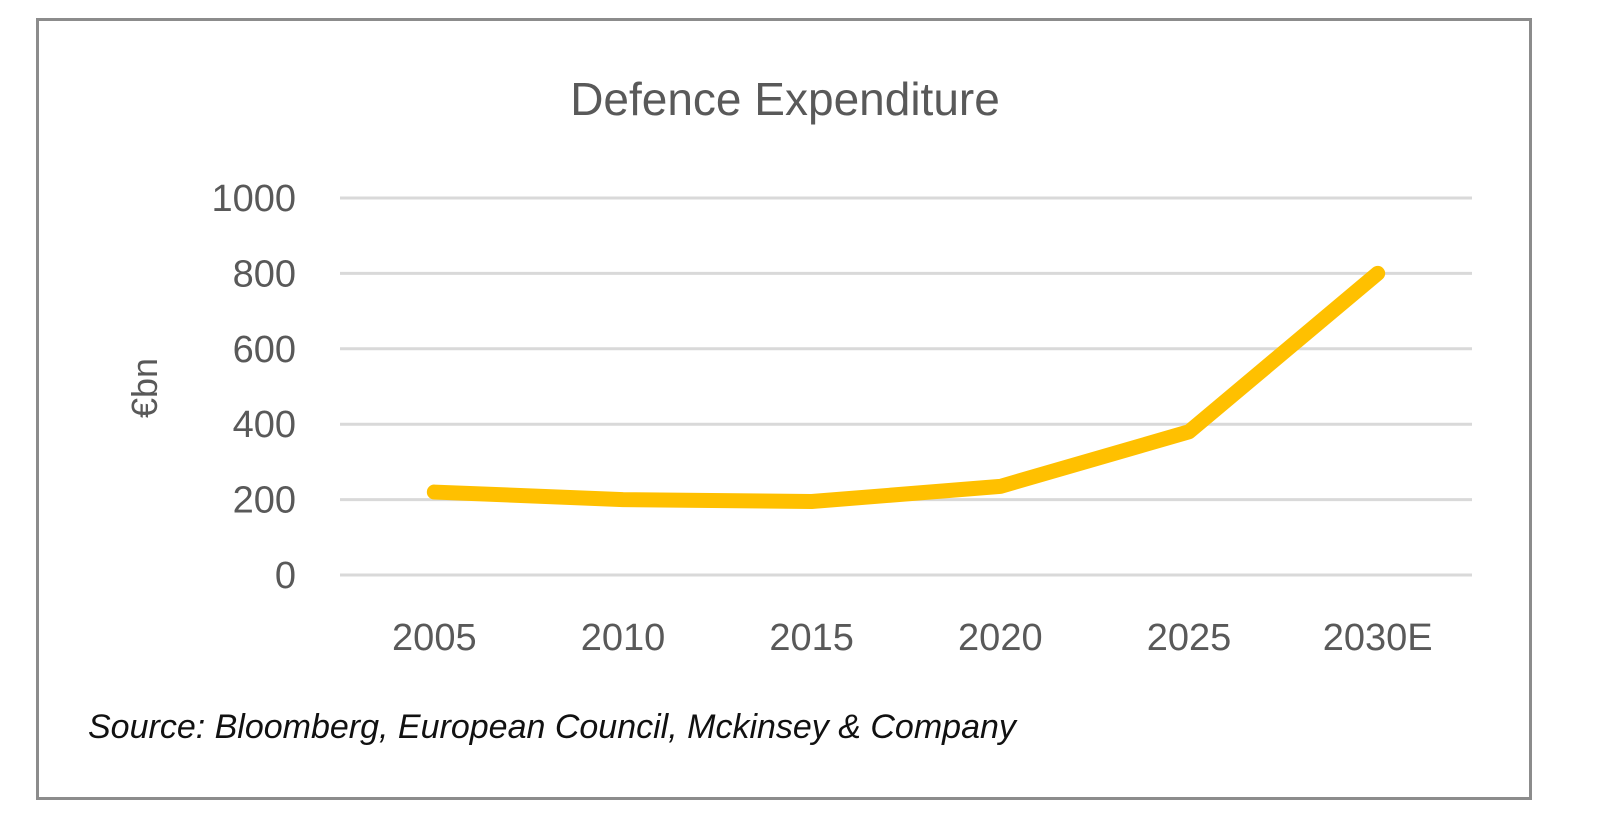  What do you see at coordinates (253, 199) in the screenshot?
I see `y-tick-label: 1000` at bounding box center [253, 199].